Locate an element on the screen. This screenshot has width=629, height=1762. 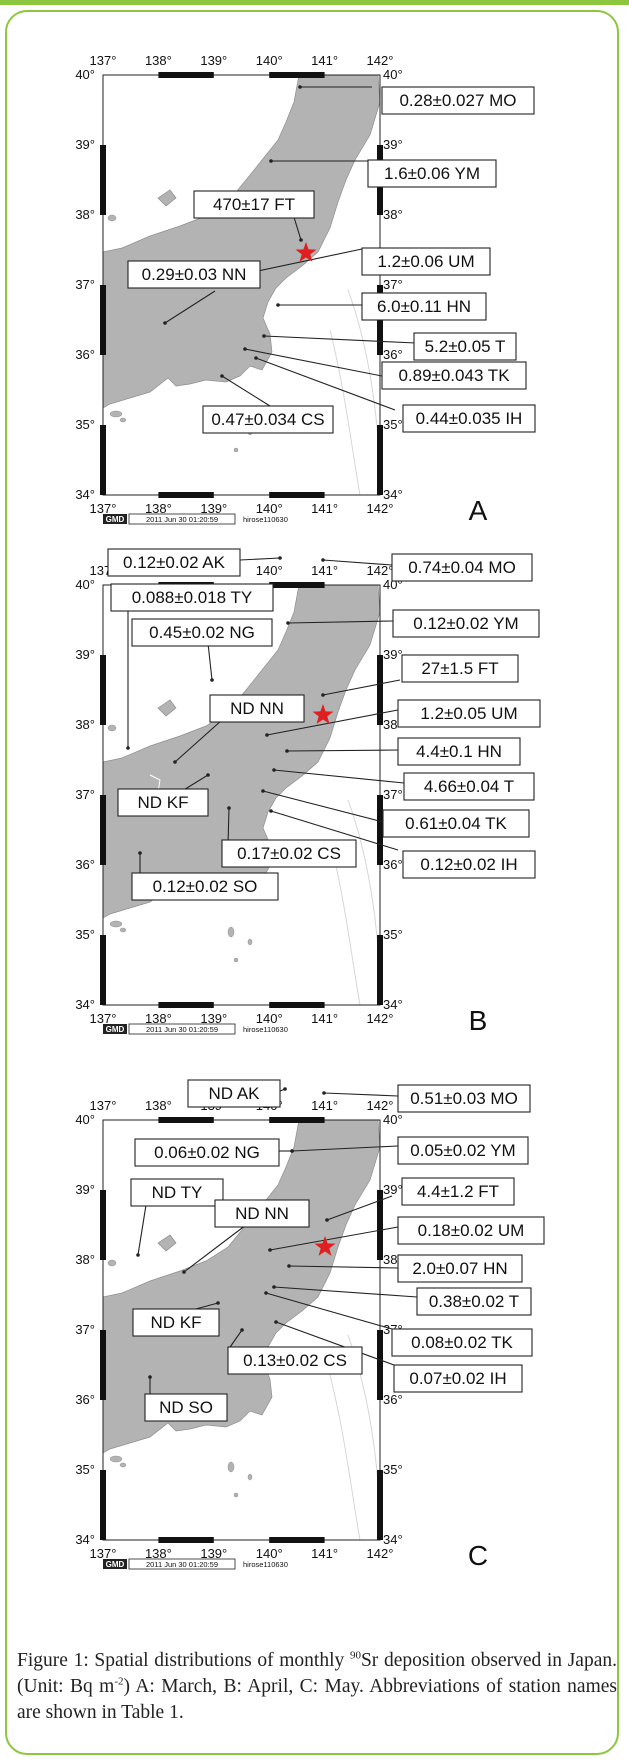
left-axis-label: 39° is located at coordinates (85, 654).